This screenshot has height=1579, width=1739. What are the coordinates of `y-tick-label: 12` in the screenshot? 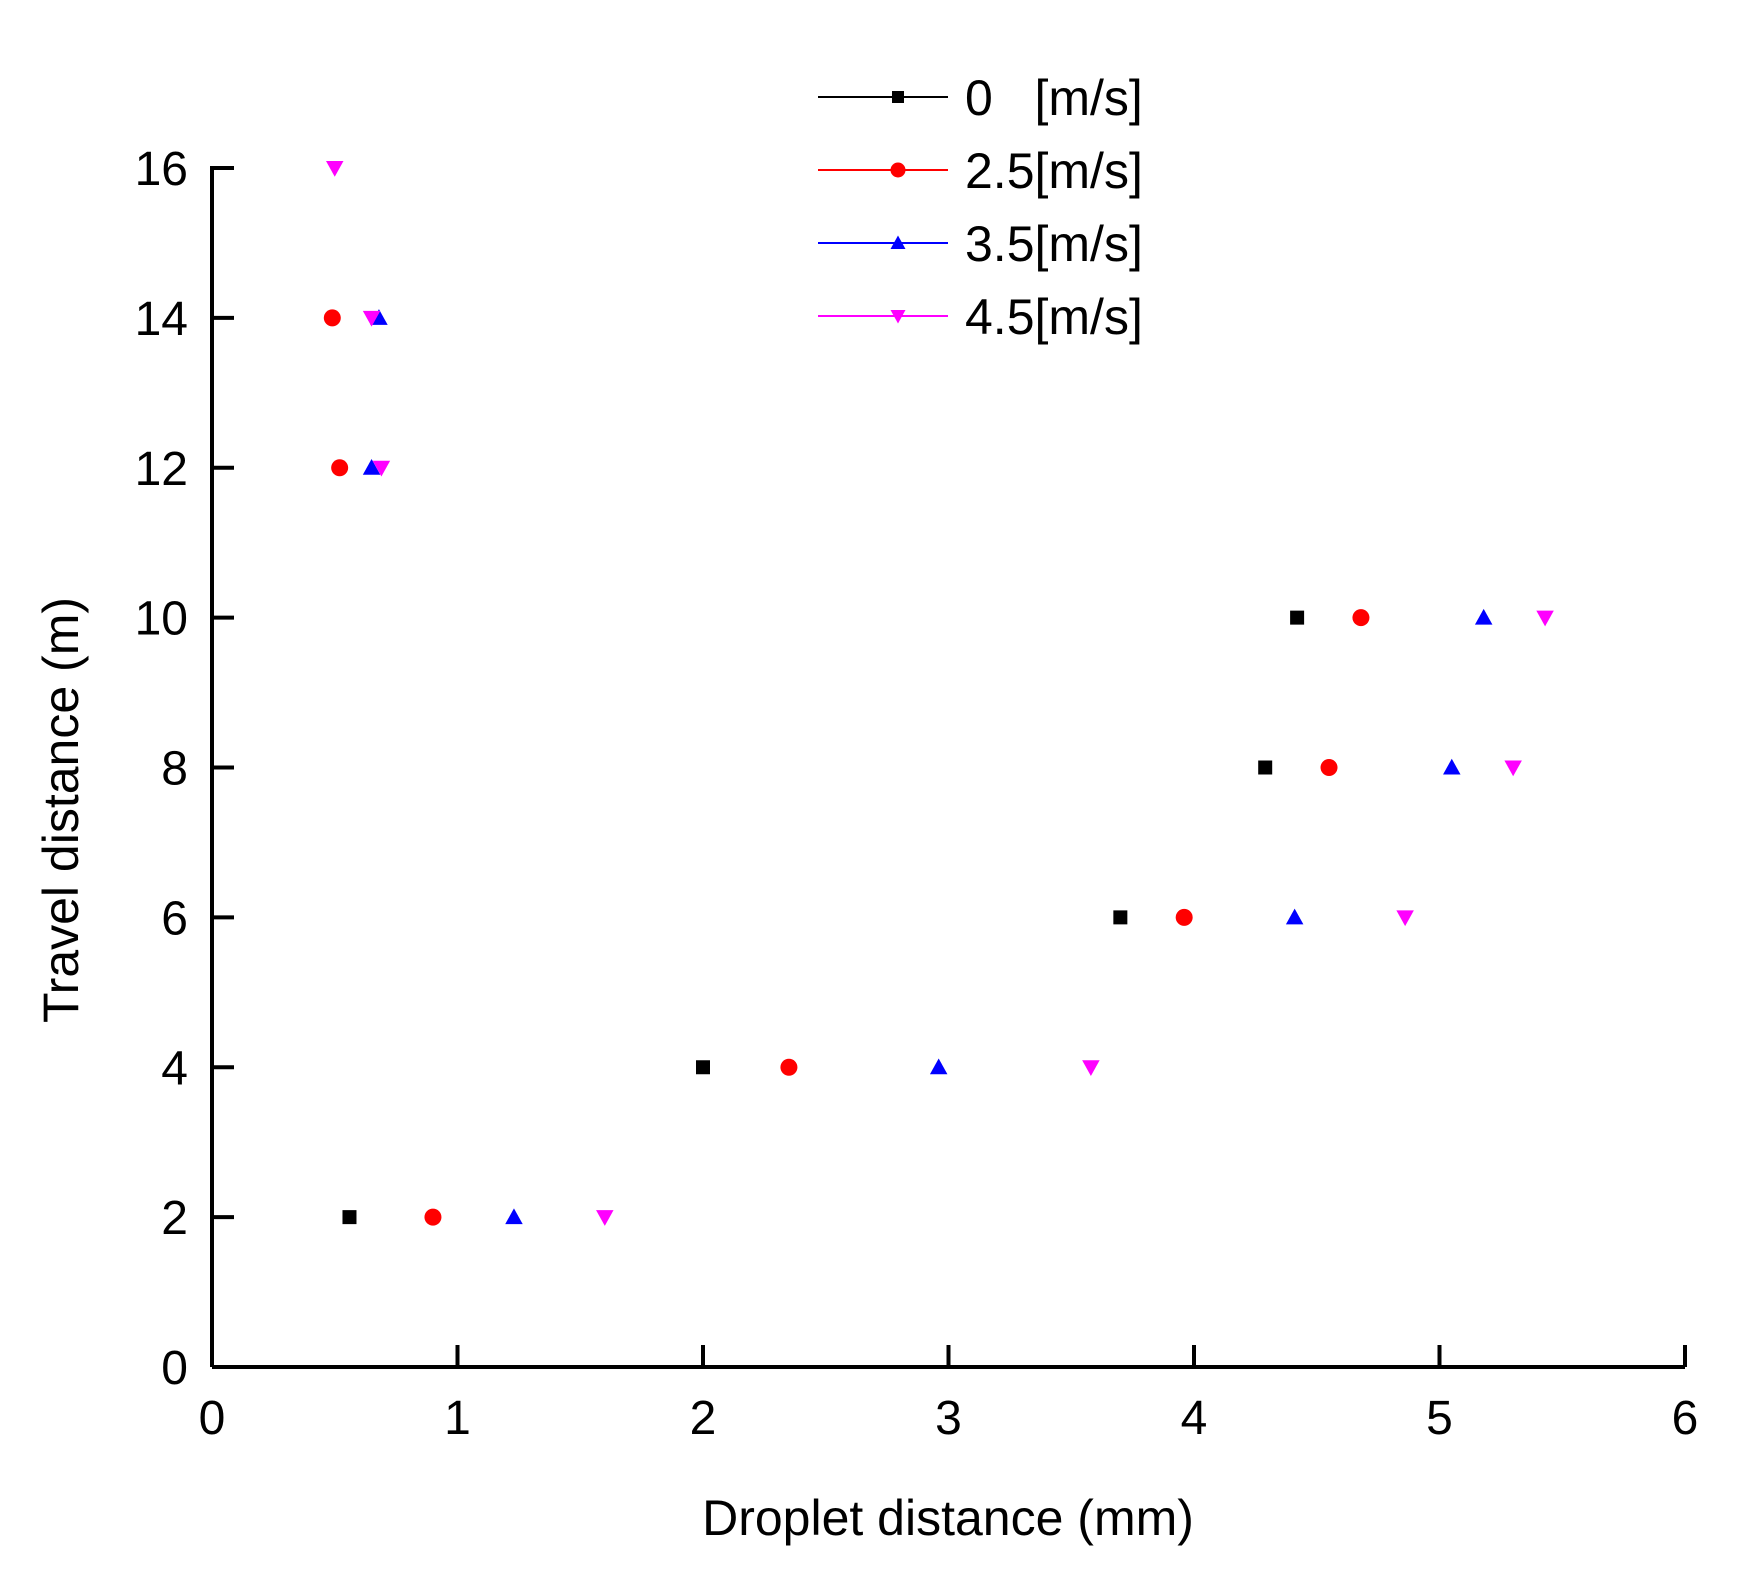 It's located at (161, 469).